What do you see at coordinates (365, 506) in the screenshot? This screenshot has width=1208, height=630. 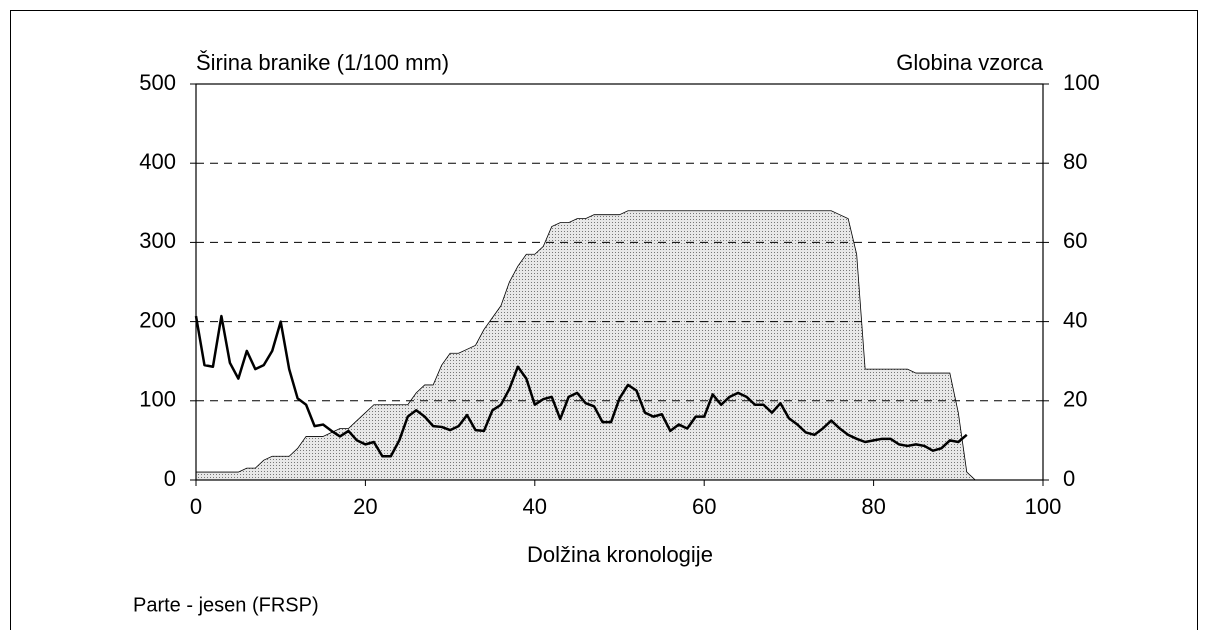 I see `x-tick-label: 20` at bounding box center [365, 506].